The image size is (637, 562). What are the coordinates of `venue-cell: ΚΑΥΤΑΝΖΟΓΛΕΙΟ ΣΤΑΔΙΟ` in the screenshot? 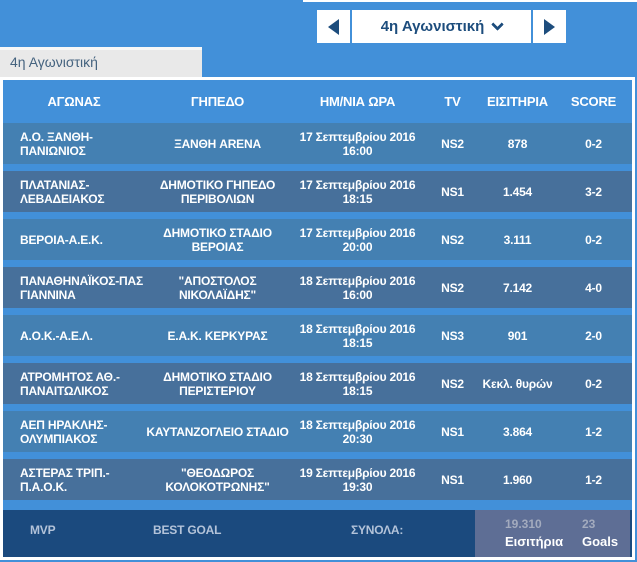 It's located at (217, 431).